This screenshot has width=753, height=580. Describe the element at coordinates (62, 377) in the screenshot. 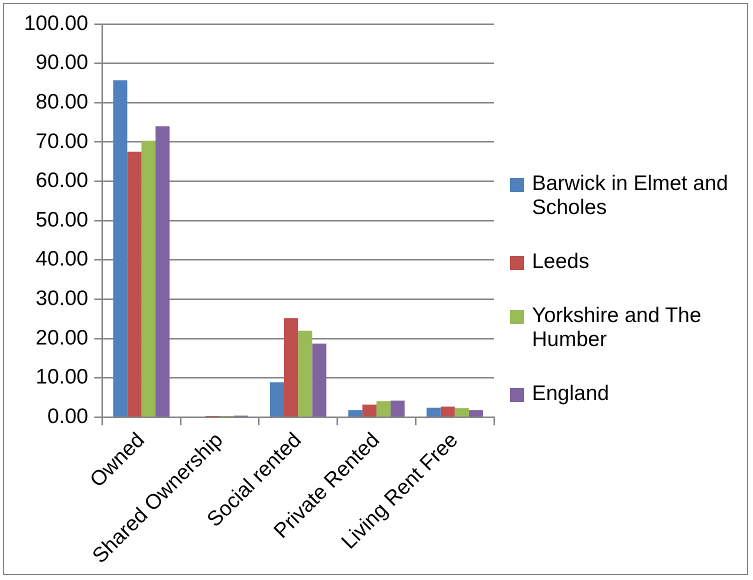

I see `y-tick-label: 10.00` at that location.